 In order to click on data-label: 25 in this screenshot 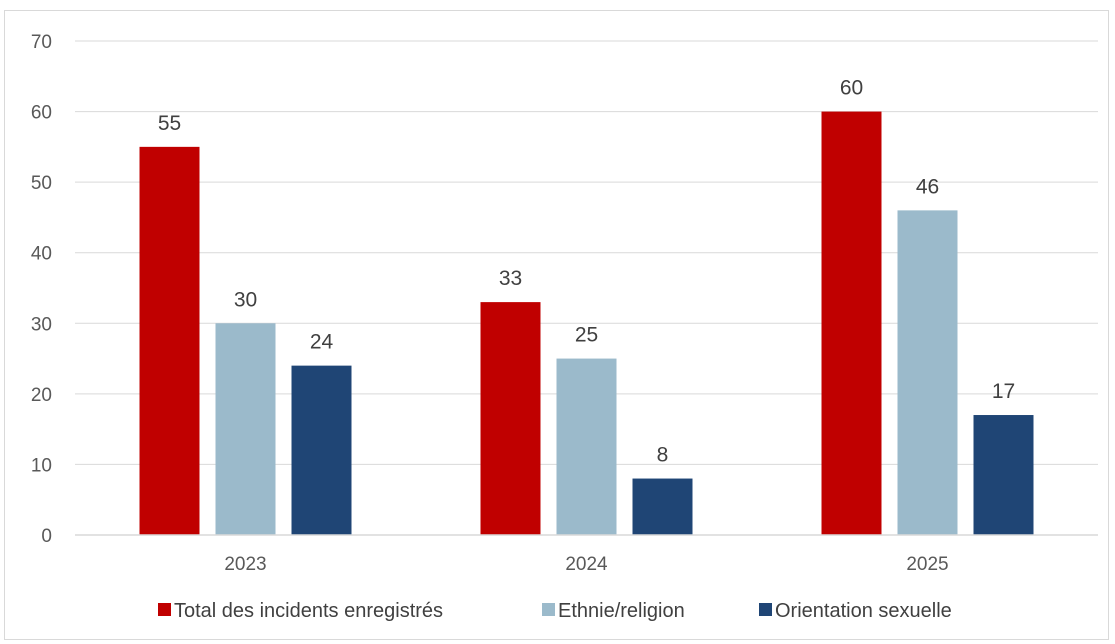, I will do `click(586, 335)`.